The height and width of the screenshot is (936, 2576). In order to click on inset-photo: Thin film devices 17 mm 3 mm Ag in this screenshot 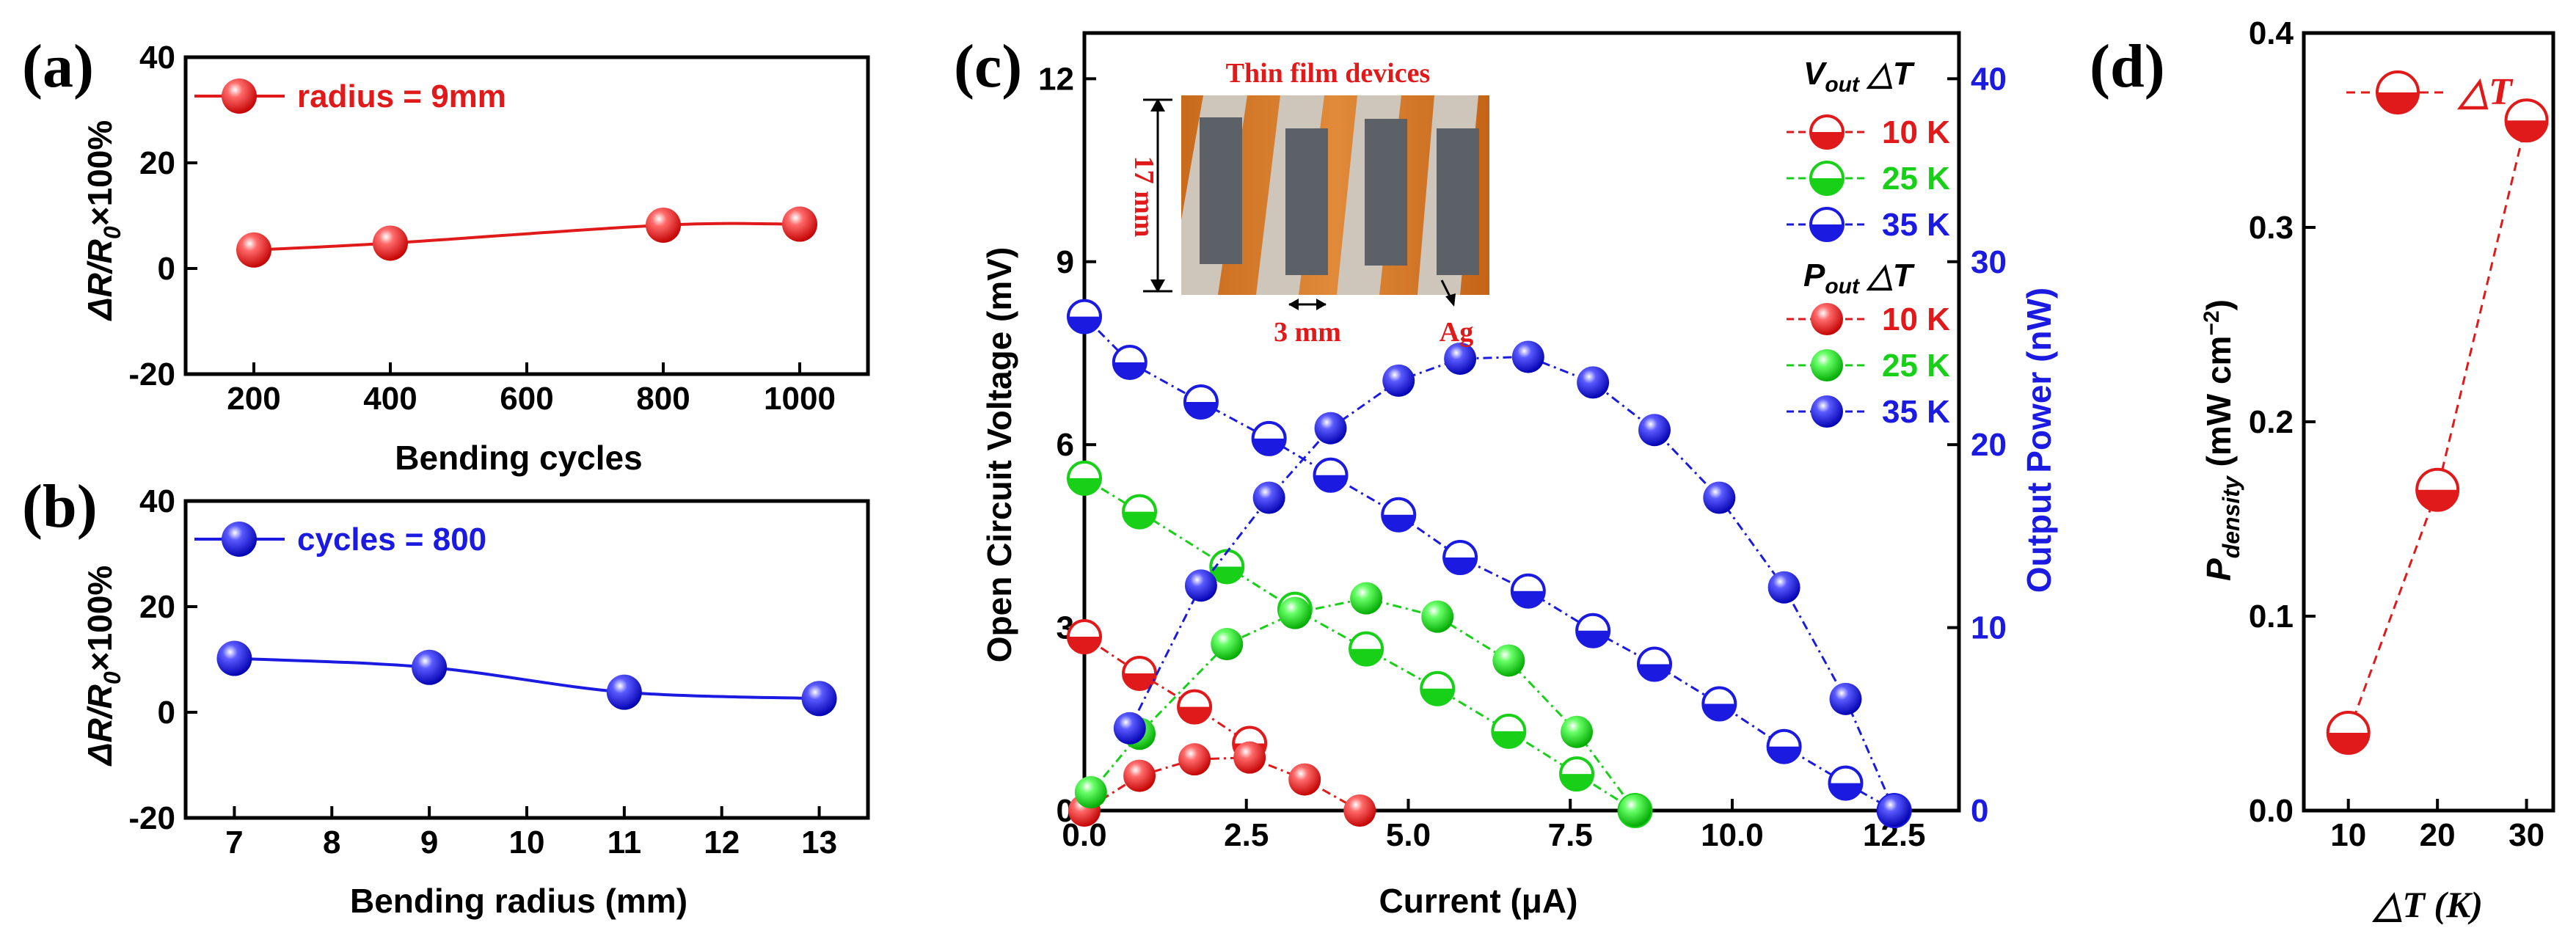, I will do `click(1308, 203)`.